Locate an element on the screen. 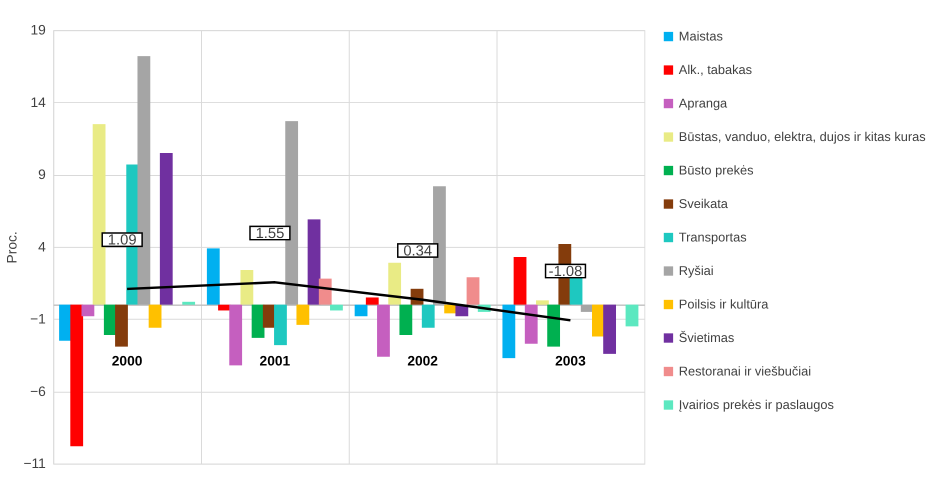 This screenshot has height=484, width=931. legend-label: Alk., tabakas is located at coordinates (715, 69).